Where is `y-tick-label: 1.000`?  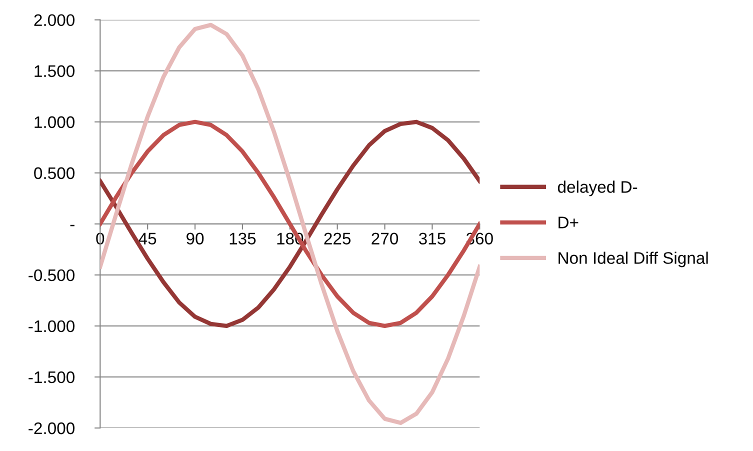
y-tick-label: 1.000 is located at coordinates (54, 122).